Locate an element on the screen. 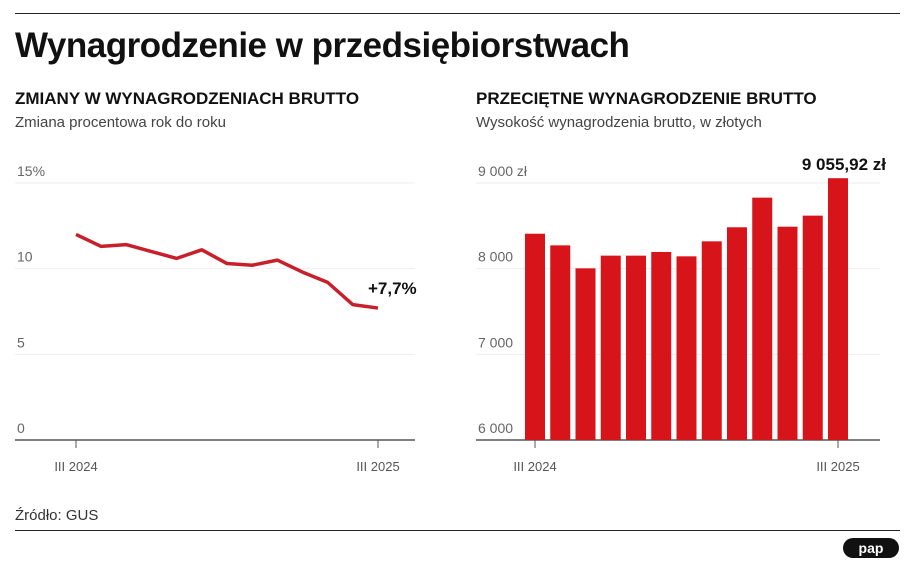 This screenshot has width=915, height=571. y-tick-label: 6 000 is located at coordinates (495, 428).